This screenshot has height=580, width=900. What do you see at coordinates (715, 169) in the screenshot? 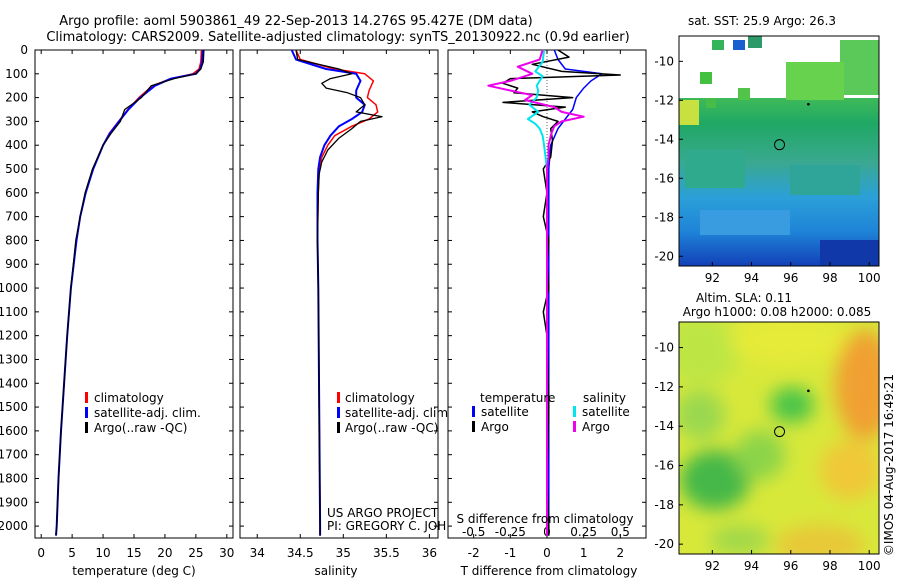
I see `sst-cool-patch` at bounding box center [715, 169].